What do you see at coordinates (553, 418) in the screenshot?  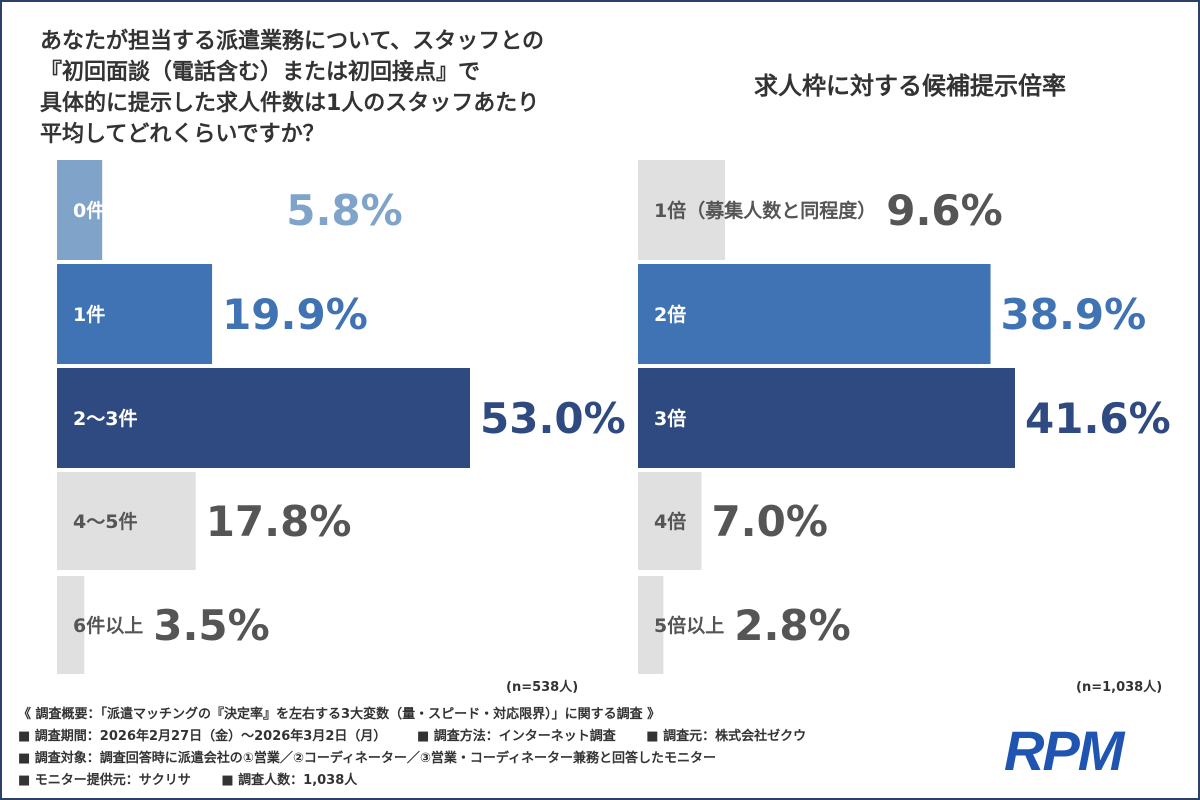 I see `left-bar-value-3: 53.0%` at bounding box center [553, 418].